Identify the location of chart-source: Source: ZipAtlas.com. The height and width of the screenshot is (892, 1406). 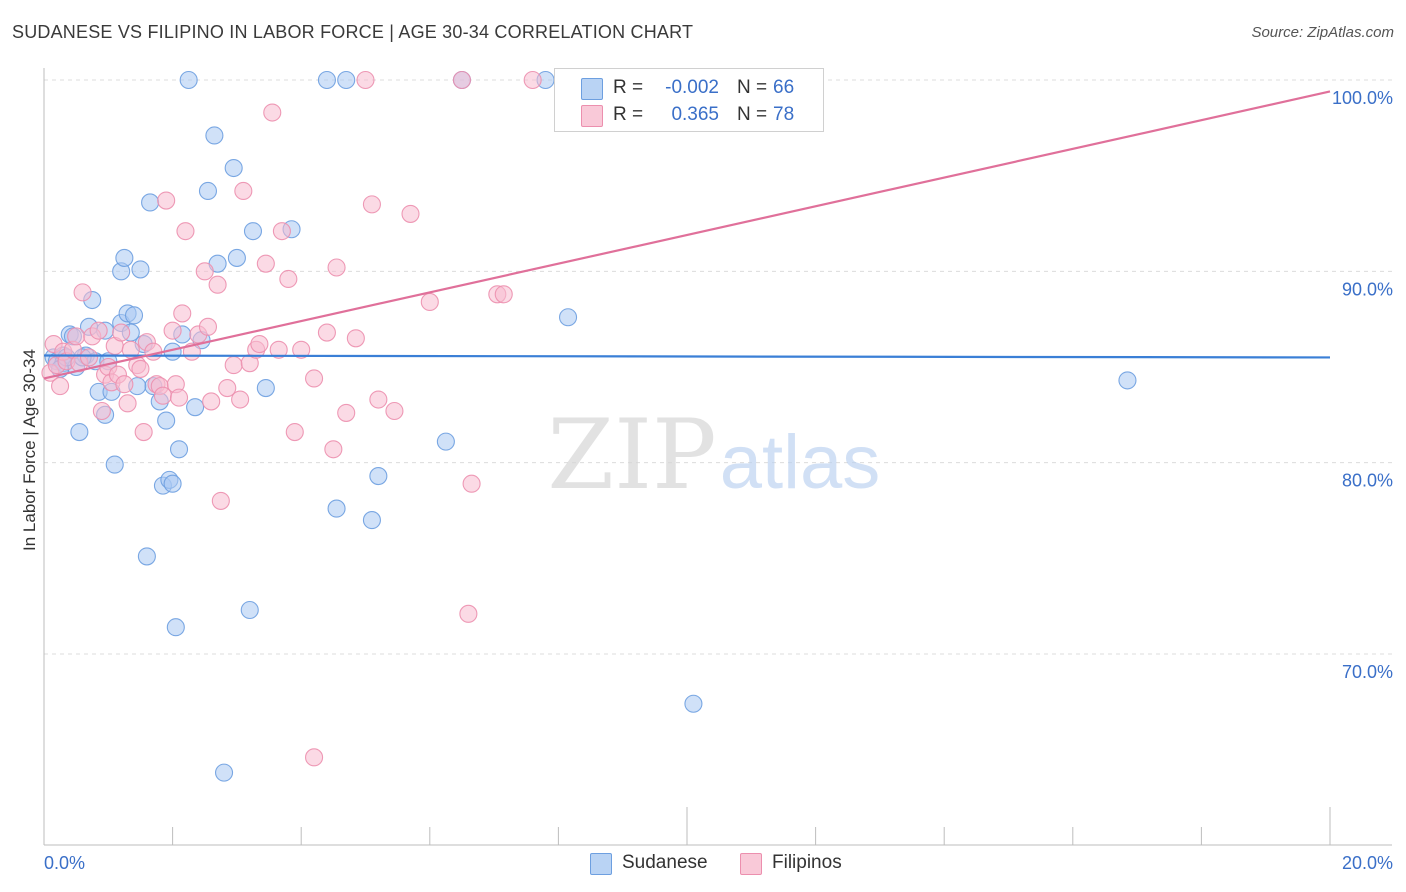
(1322, 32).